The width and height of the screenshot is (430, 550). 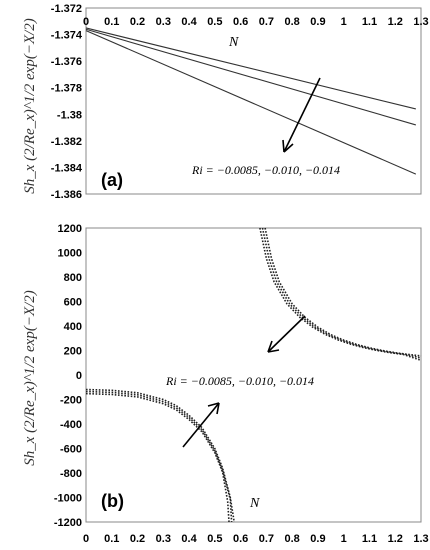 I want to click on panel-b-x-tick: 0.2, so click(x=137, y=539).